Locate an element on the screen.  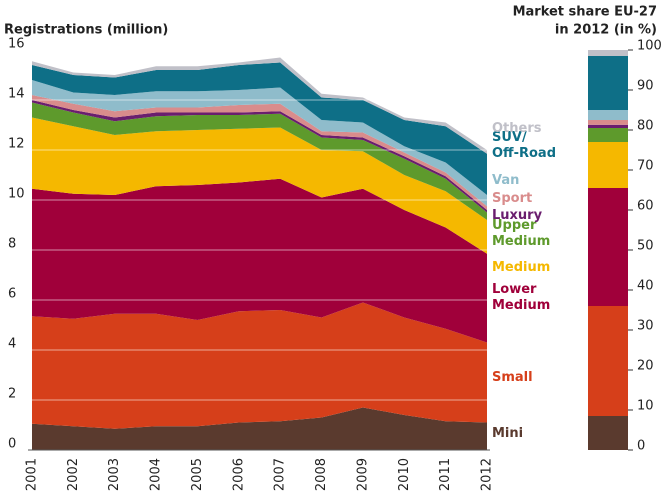
y-tick-label: 20 is located at coordinates (645, 366).